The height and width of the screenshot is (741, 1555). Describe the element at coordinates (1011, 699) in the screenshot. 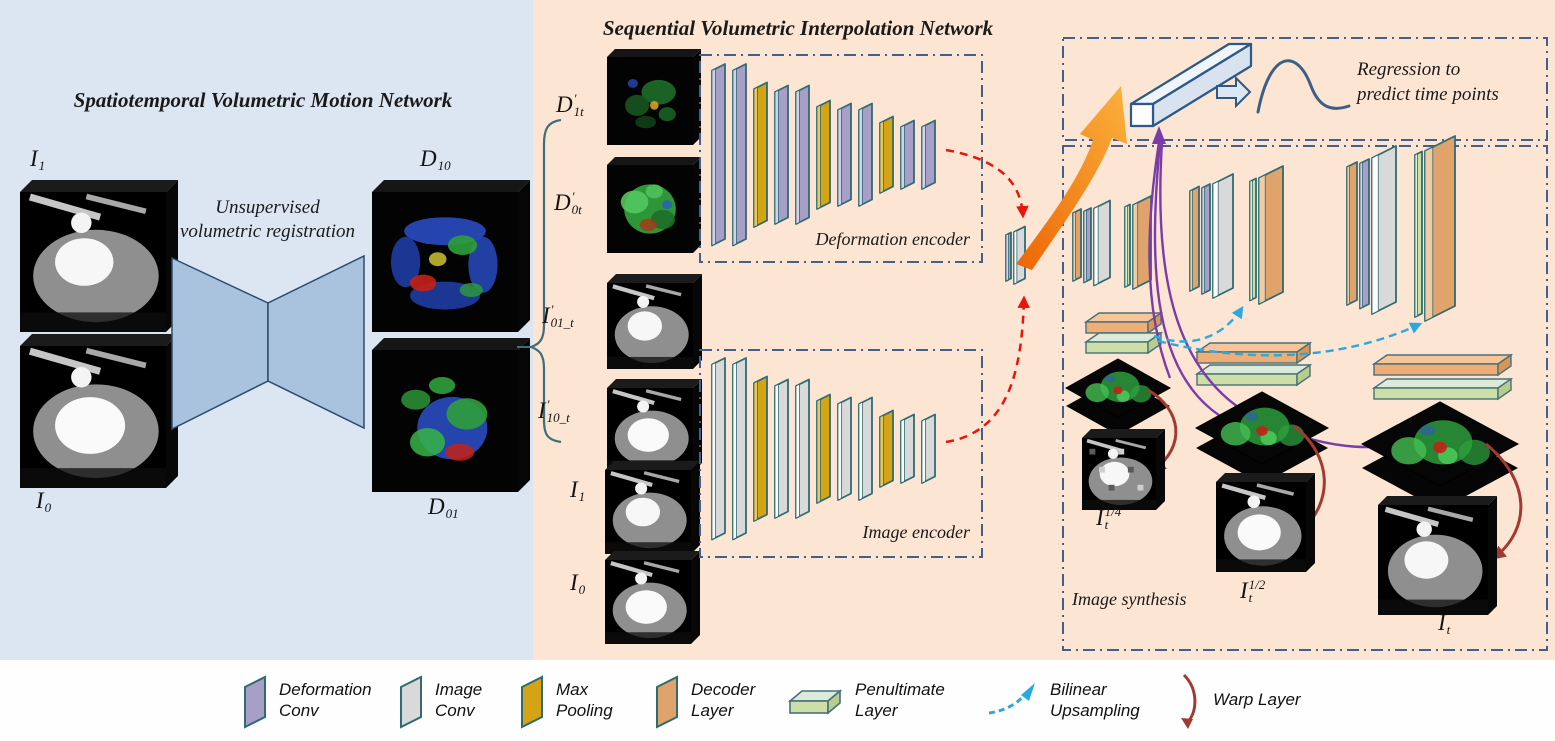

I see `bilinear-upsampling-icon` at that location.